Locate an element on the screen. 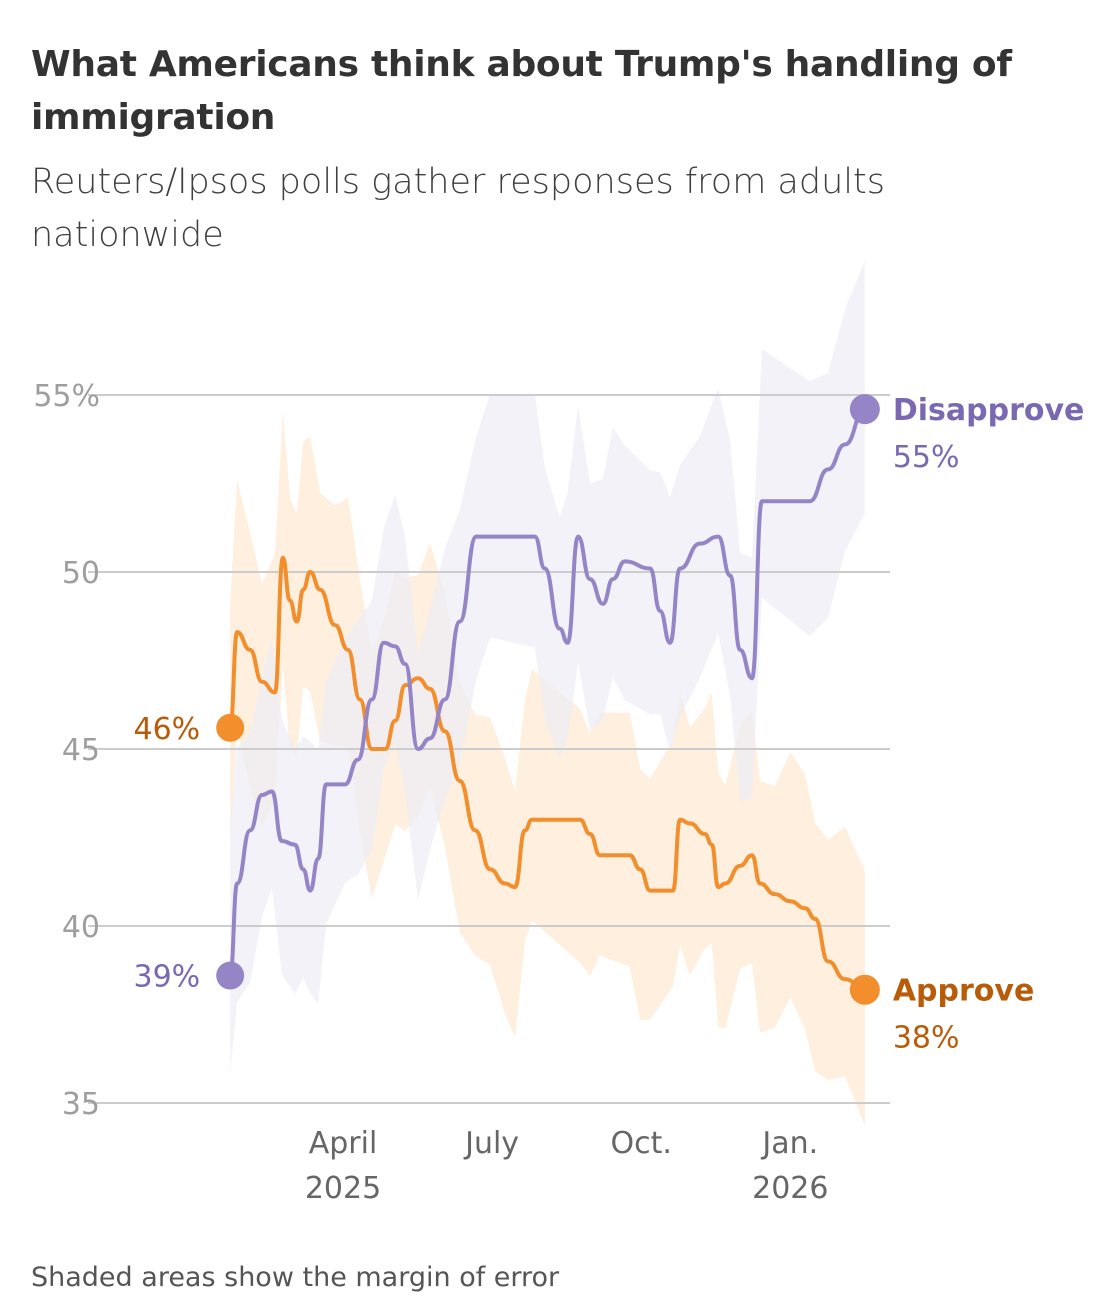 Image resolution: width=1100 pixels, height=1313 pixels. x-tick-sublabel: 2025 is located at coordinates (343, 1188).